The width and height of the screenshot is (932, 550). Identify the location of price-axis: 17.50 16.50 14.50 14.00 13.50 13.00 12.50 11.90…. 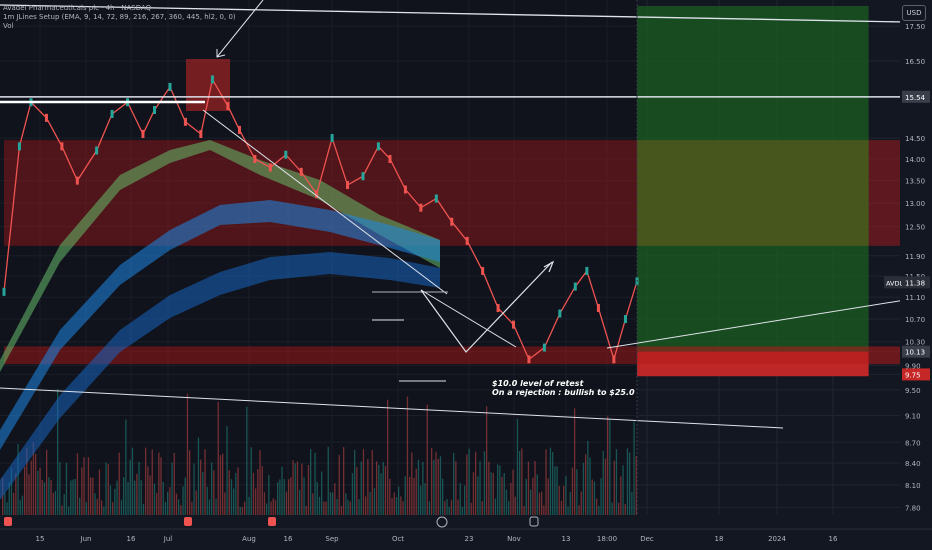
(908, 275).